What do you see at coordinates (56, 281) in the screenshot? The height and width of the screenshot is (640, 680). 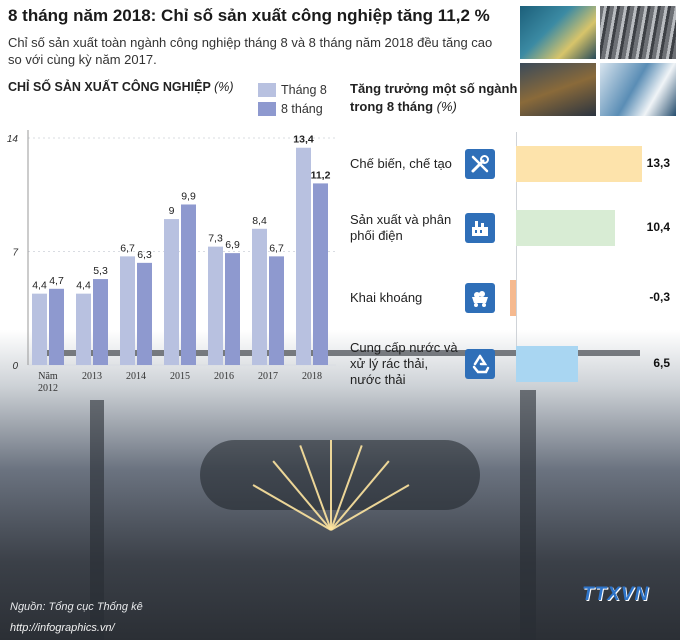 I see `bar-value-label: 4,7` at bounding box center [56, 281].